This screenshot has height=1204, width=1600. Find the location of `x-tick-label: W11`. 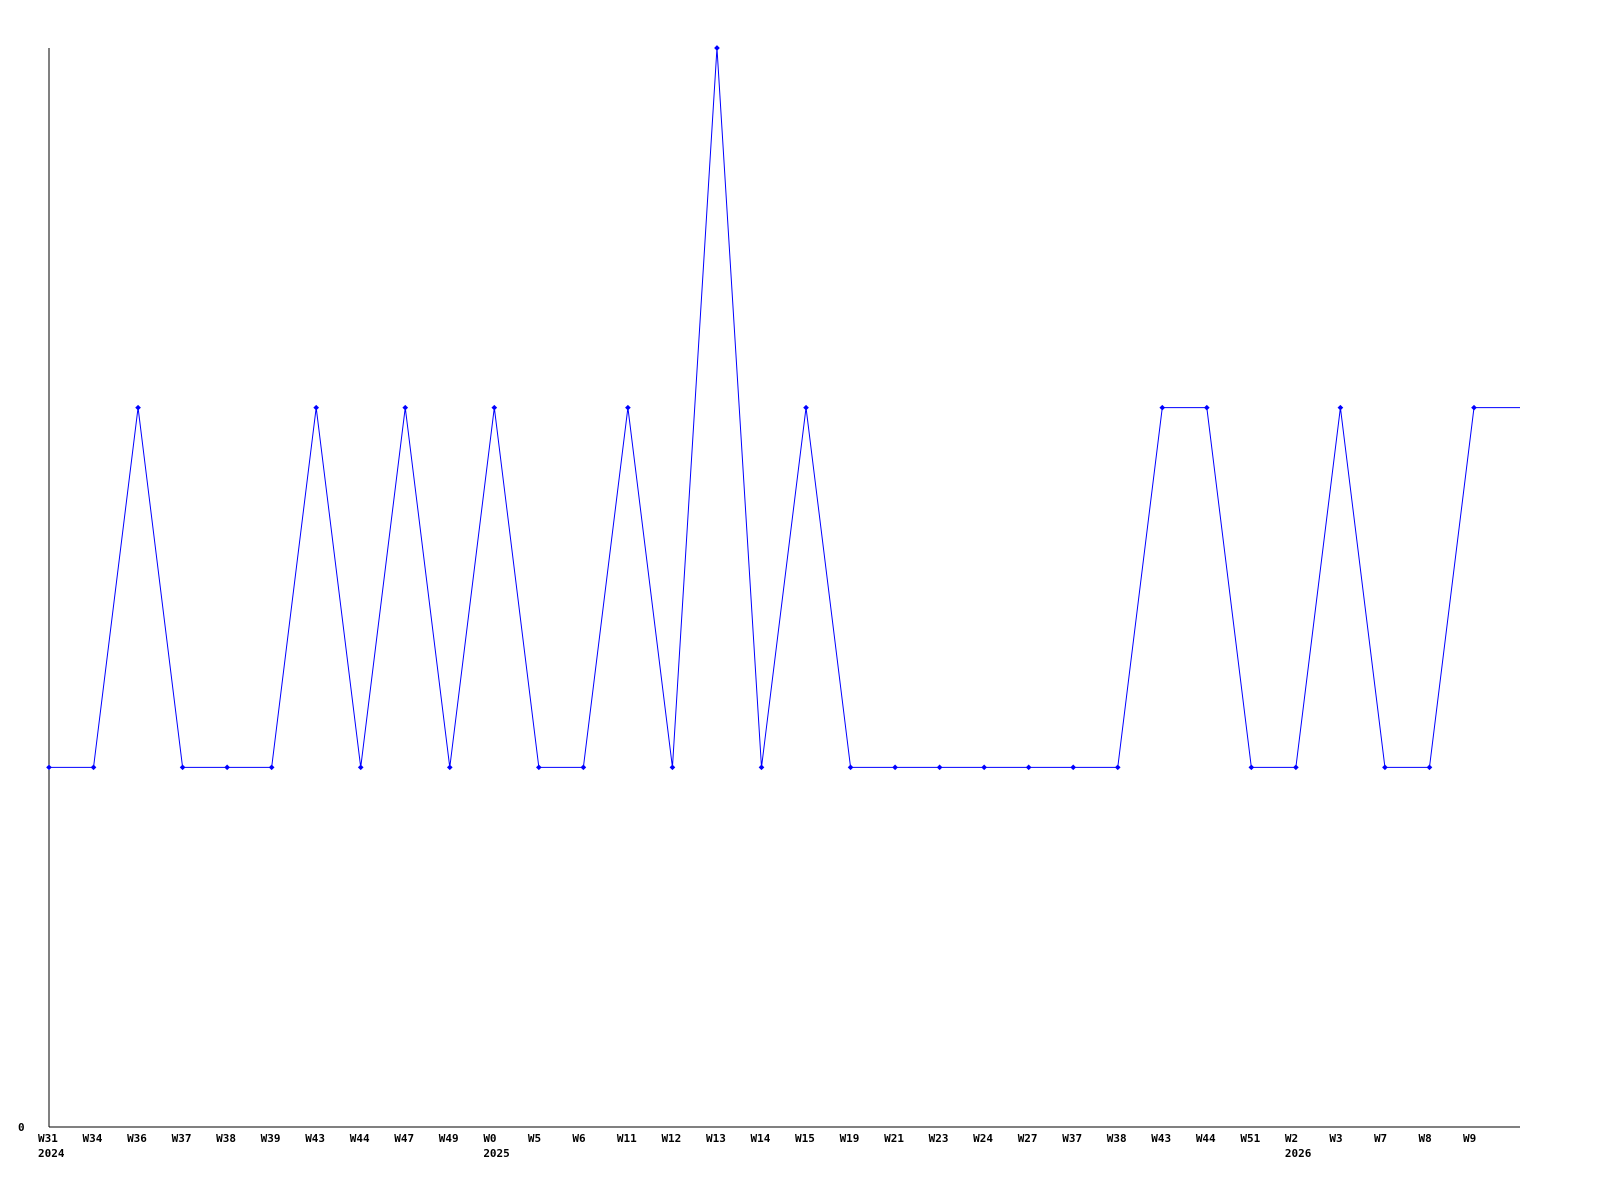

x-tick-label: W11 is located at coordinates (627, 1138).